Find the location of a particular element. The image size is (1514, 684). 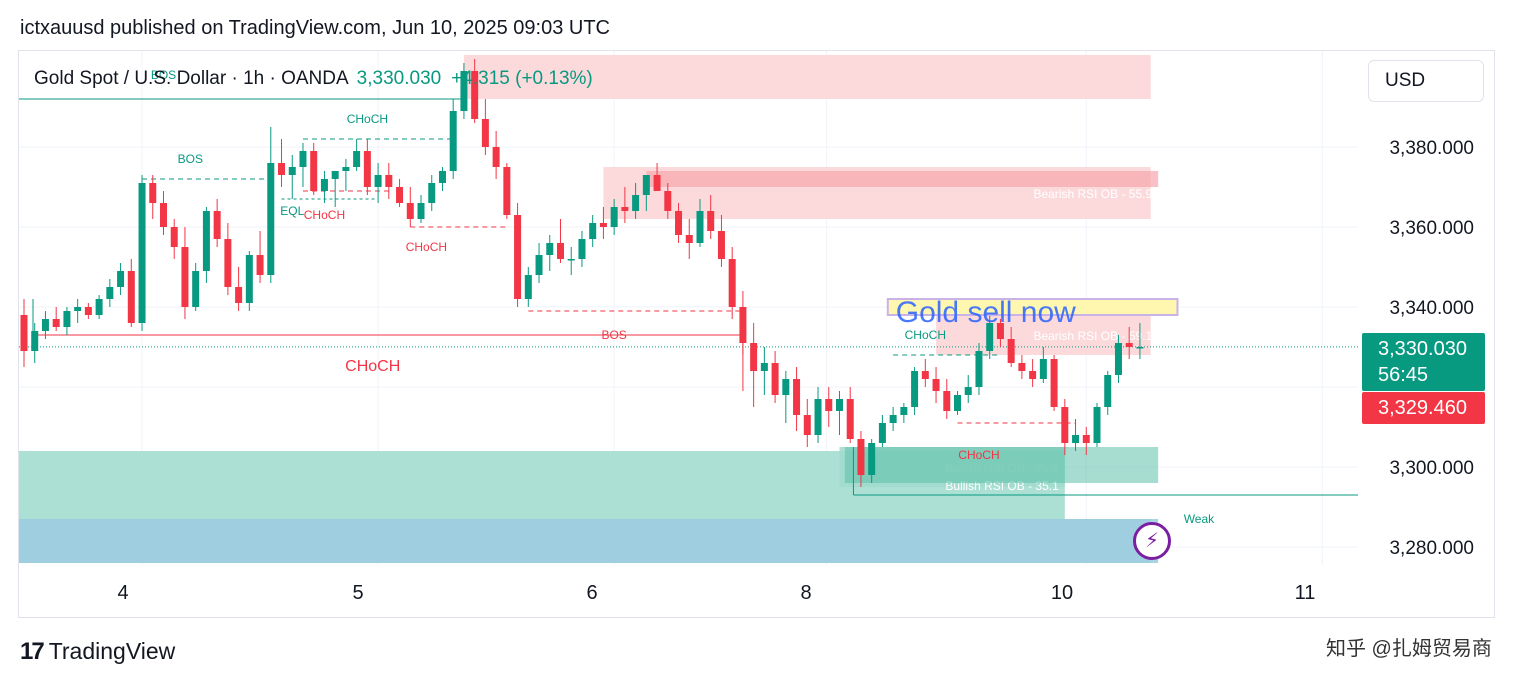

time-tick-label: 5 is located at coordinates (357, 593).